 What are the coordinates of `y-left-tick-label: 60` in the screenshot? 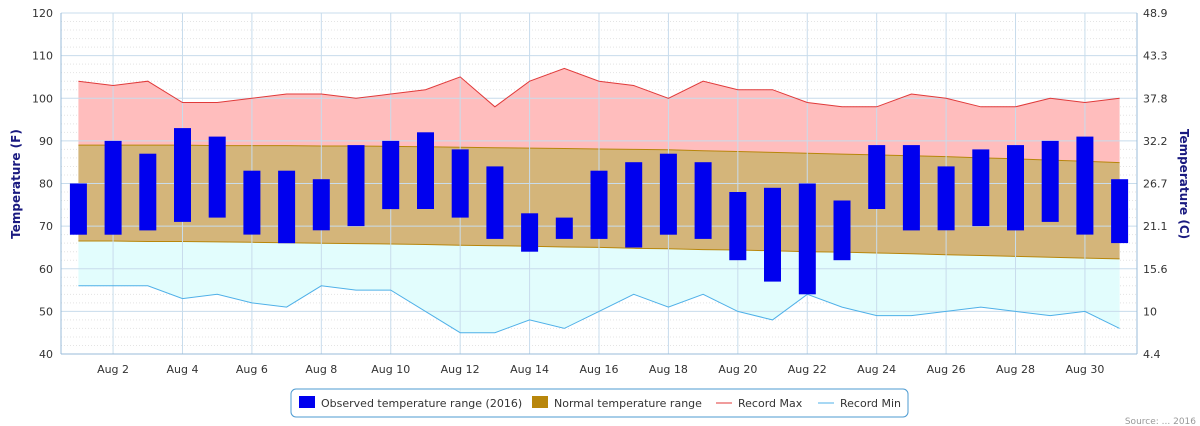 It's located at (46, 269).